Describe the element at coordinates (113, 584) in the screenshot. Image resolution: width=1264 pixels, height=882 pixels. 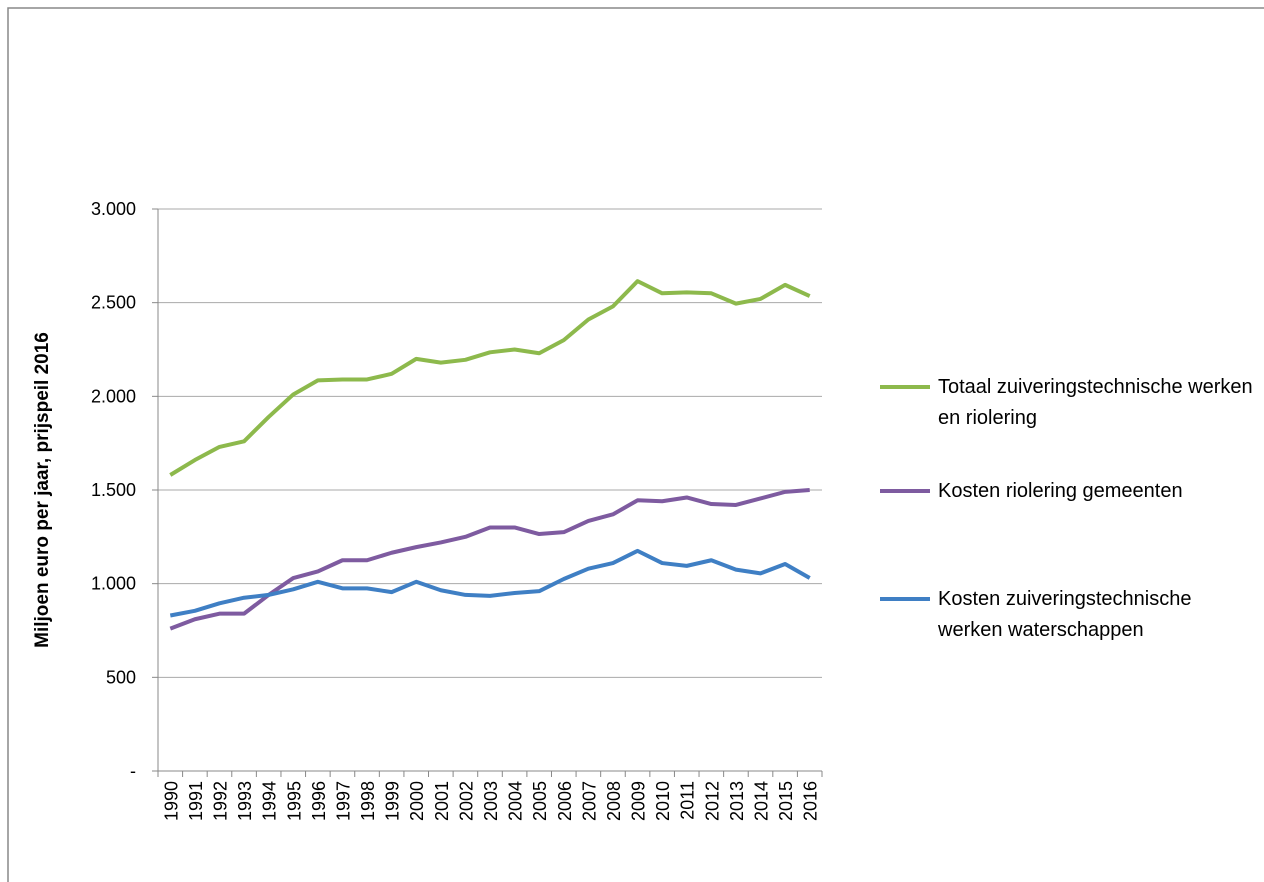
I see `y-tick-label: 1.000` at that location.